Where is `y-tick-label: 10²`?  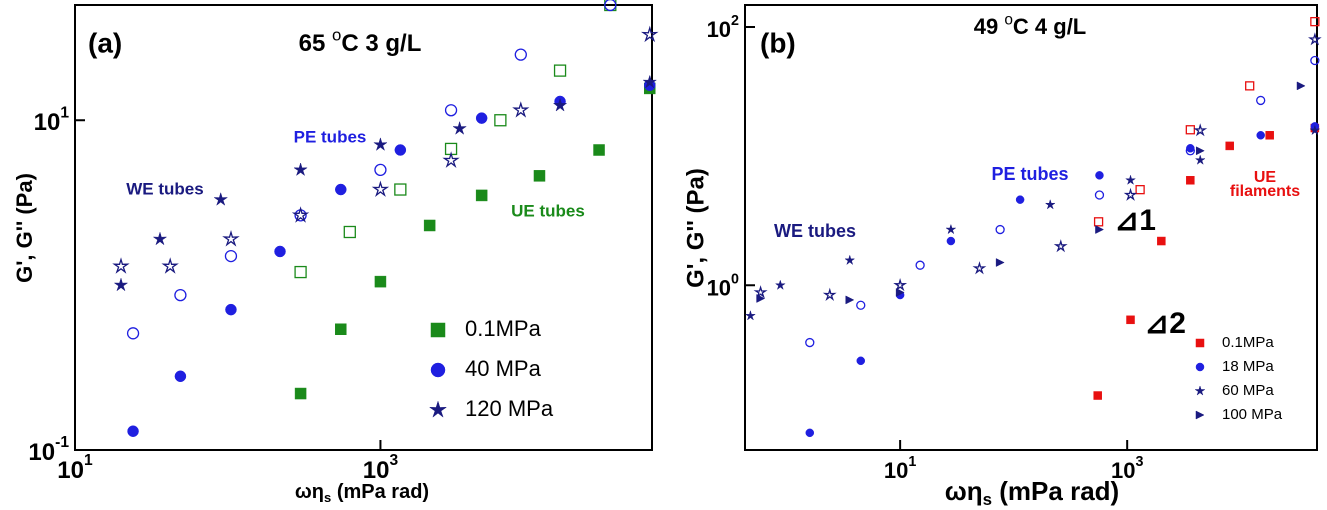 y-tick-label: 10² is located at coordinates (723, 27).